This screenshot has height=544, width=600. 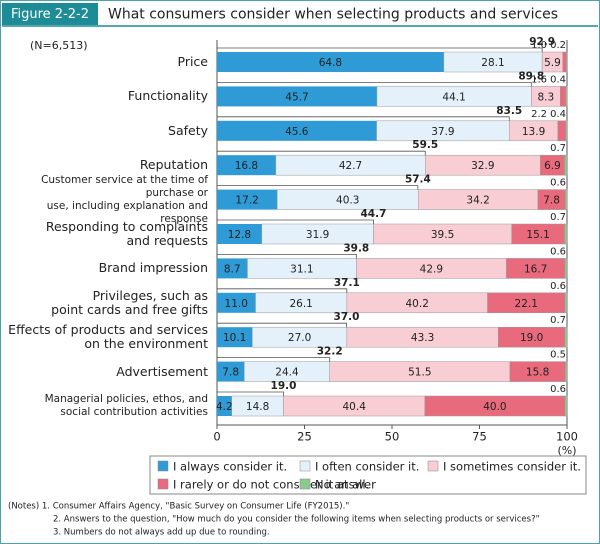 I want to click on value-label: 1.6, so click(x=539, y=79).